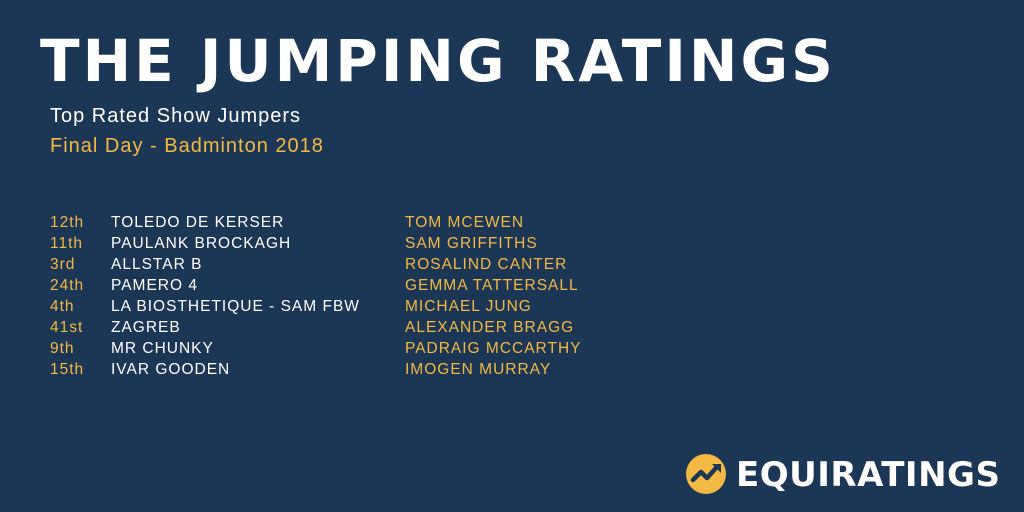  I want to click on rating-row: 3rd ALLSTAR B ROSALIND CANTER, so click(360, 264).